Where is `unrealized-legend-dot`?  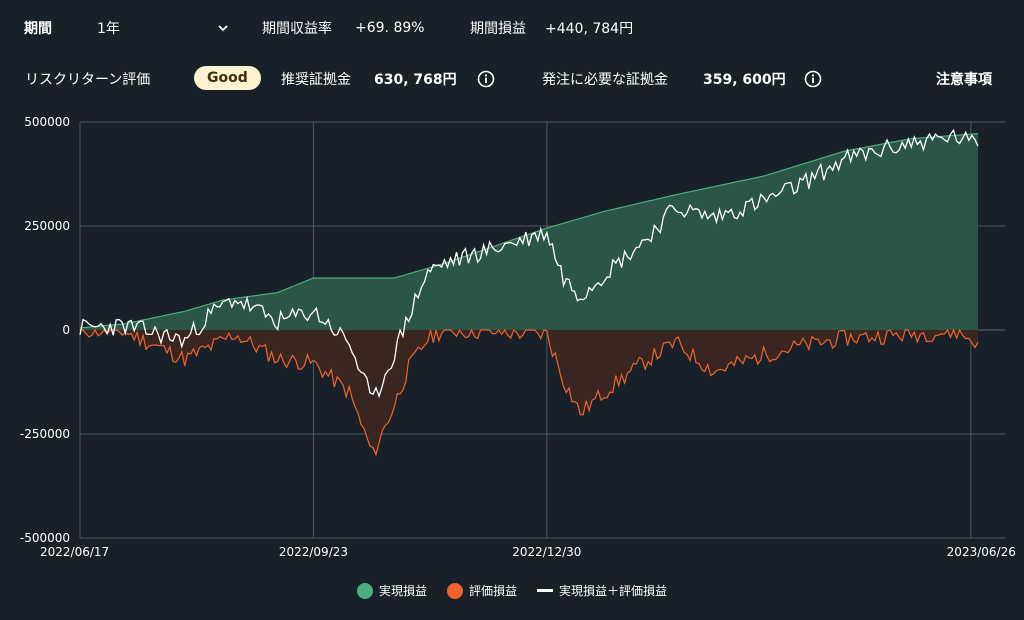
unrealized-legend-dot is located at coordinates (454, 590).